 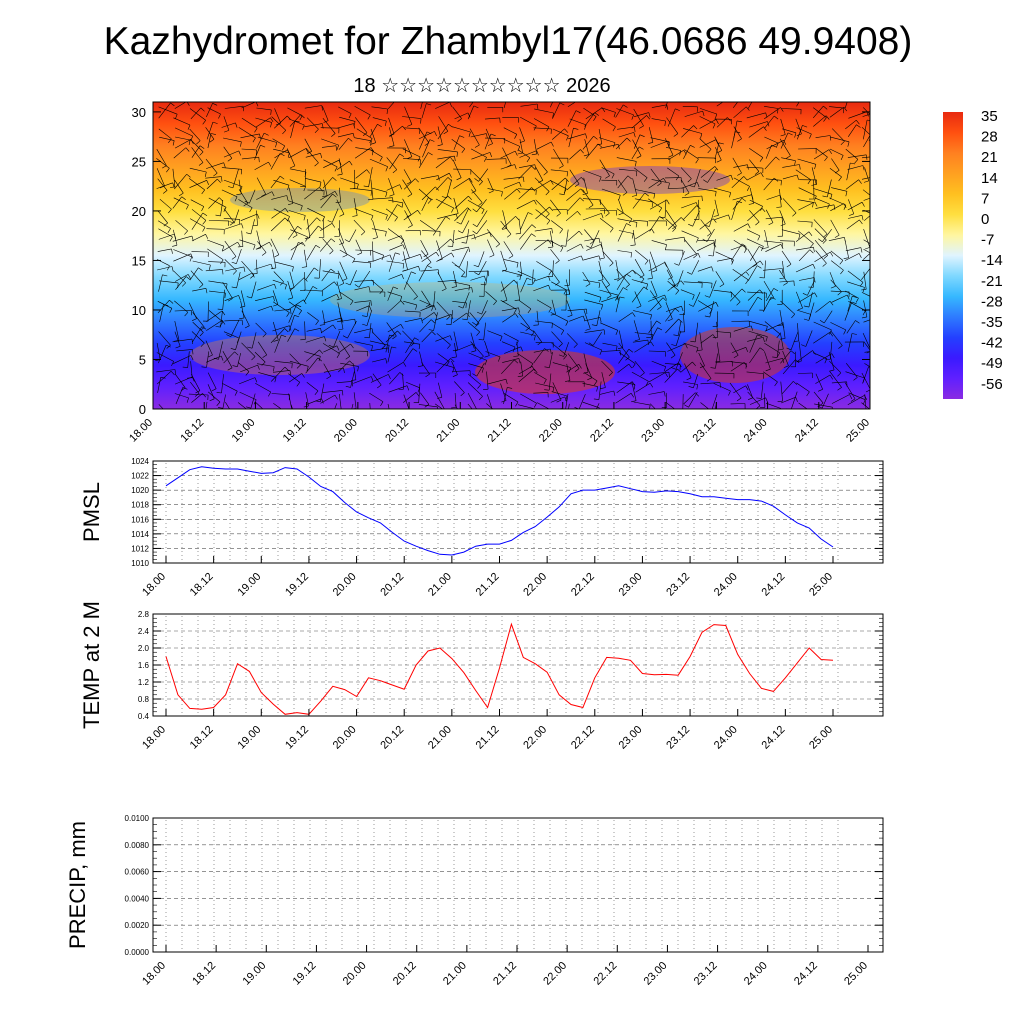 What do you see at coordinates (154, 738) in the screenshot?
I see `x-tick-label: 18.00` at bounding box center [154, 738].